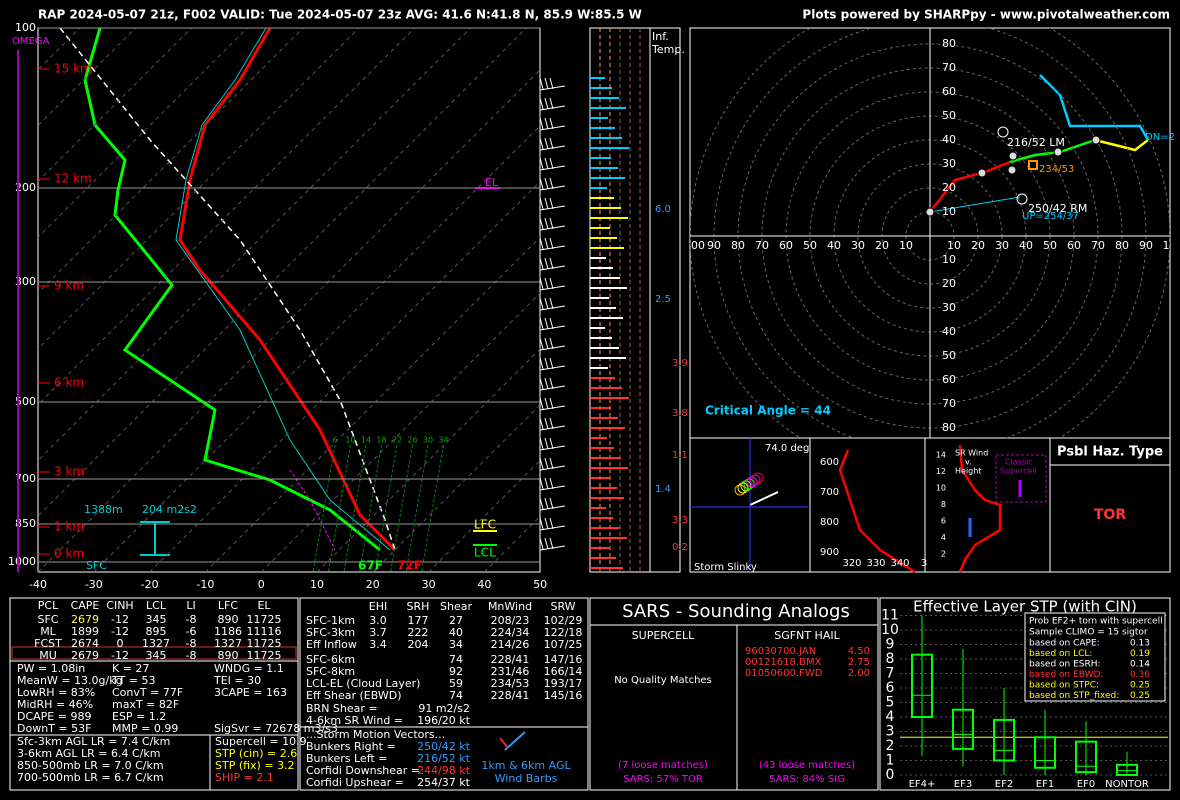 The width and height of the screenshot is (1180, 800). I want to click on ring-label: 20, so click(949, 283).